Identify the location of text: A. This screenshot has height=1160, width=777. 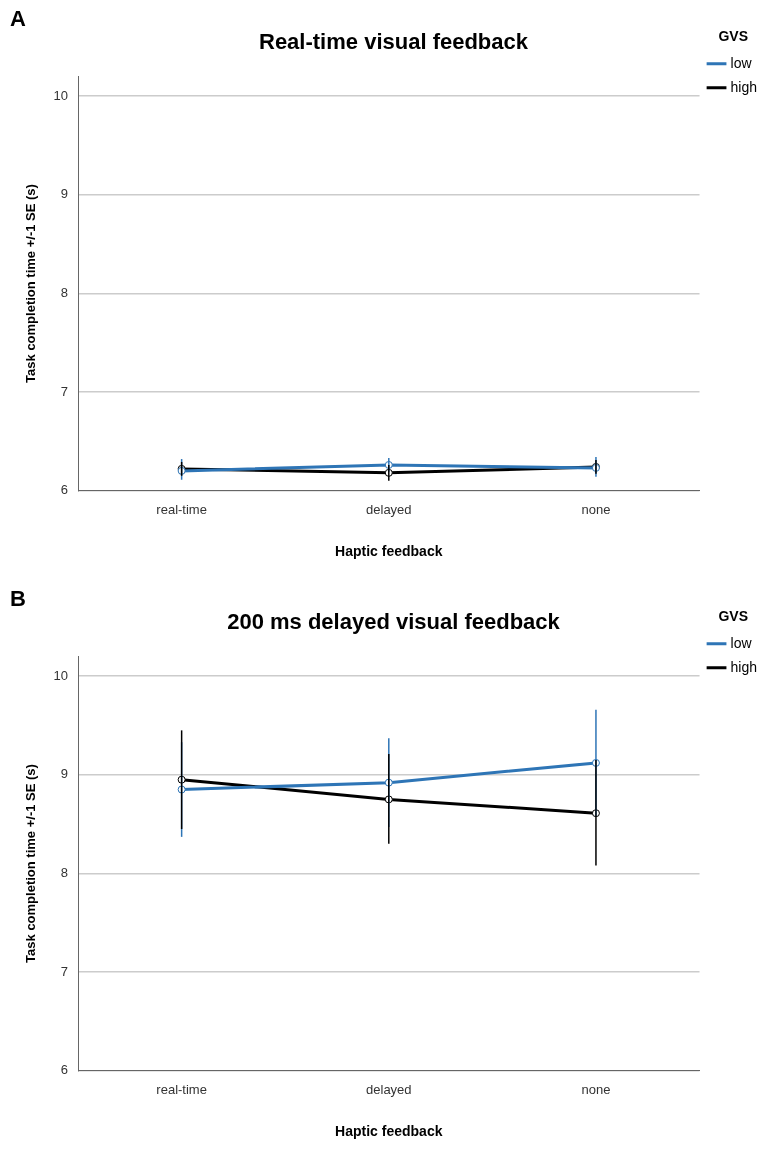
(18, 19).